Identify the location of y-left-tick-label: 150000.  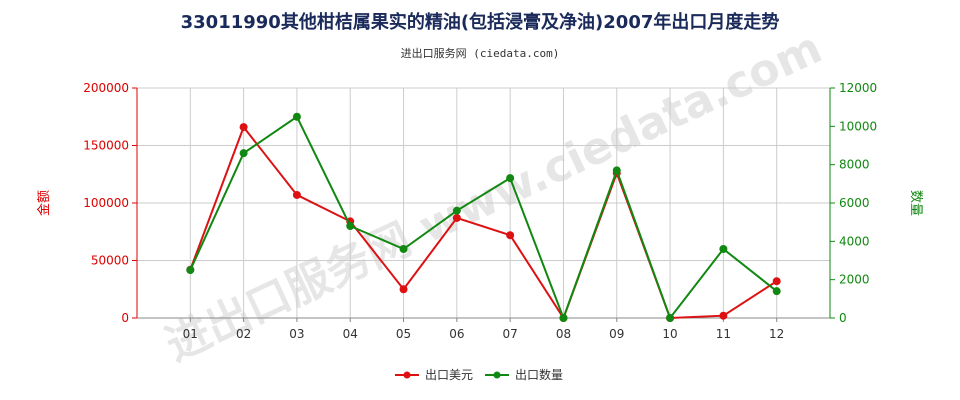
(106, 146).